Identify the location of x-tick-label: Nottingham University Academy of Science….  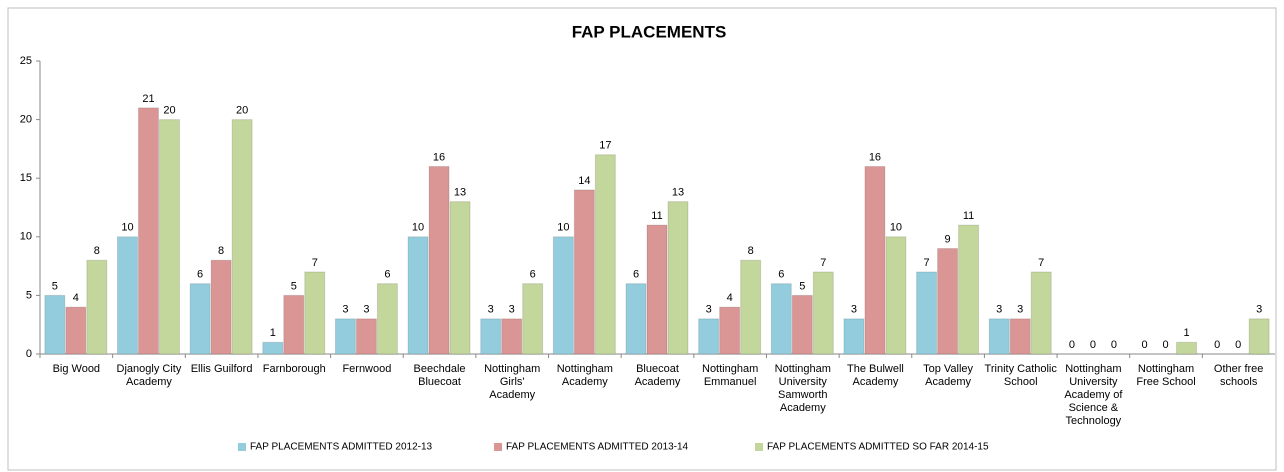
(1093, 395).